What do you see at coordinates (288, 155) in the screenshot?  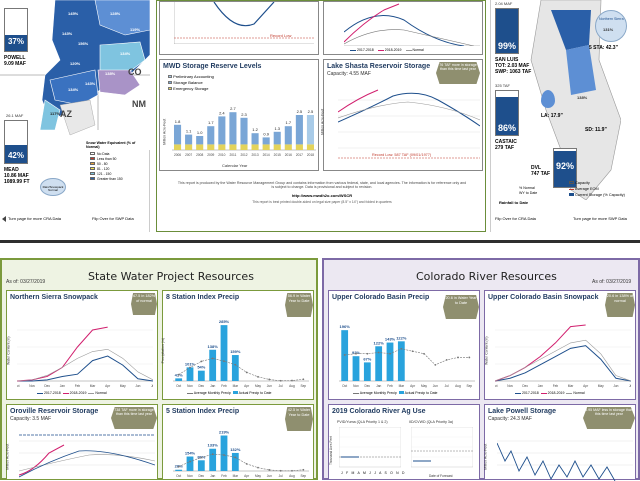 I see `bar-category-label: 2016` at bounding box center [288, 155].